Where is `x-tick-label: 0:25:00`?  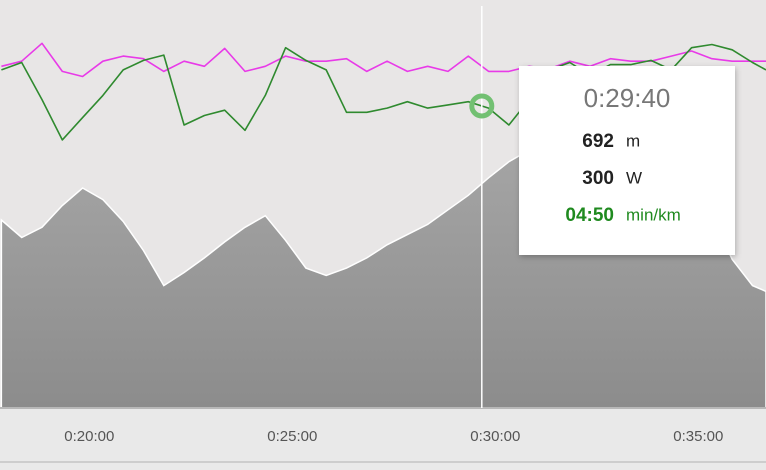 x-tick-label: 0:25:00 is located at coordinates (292, 436).